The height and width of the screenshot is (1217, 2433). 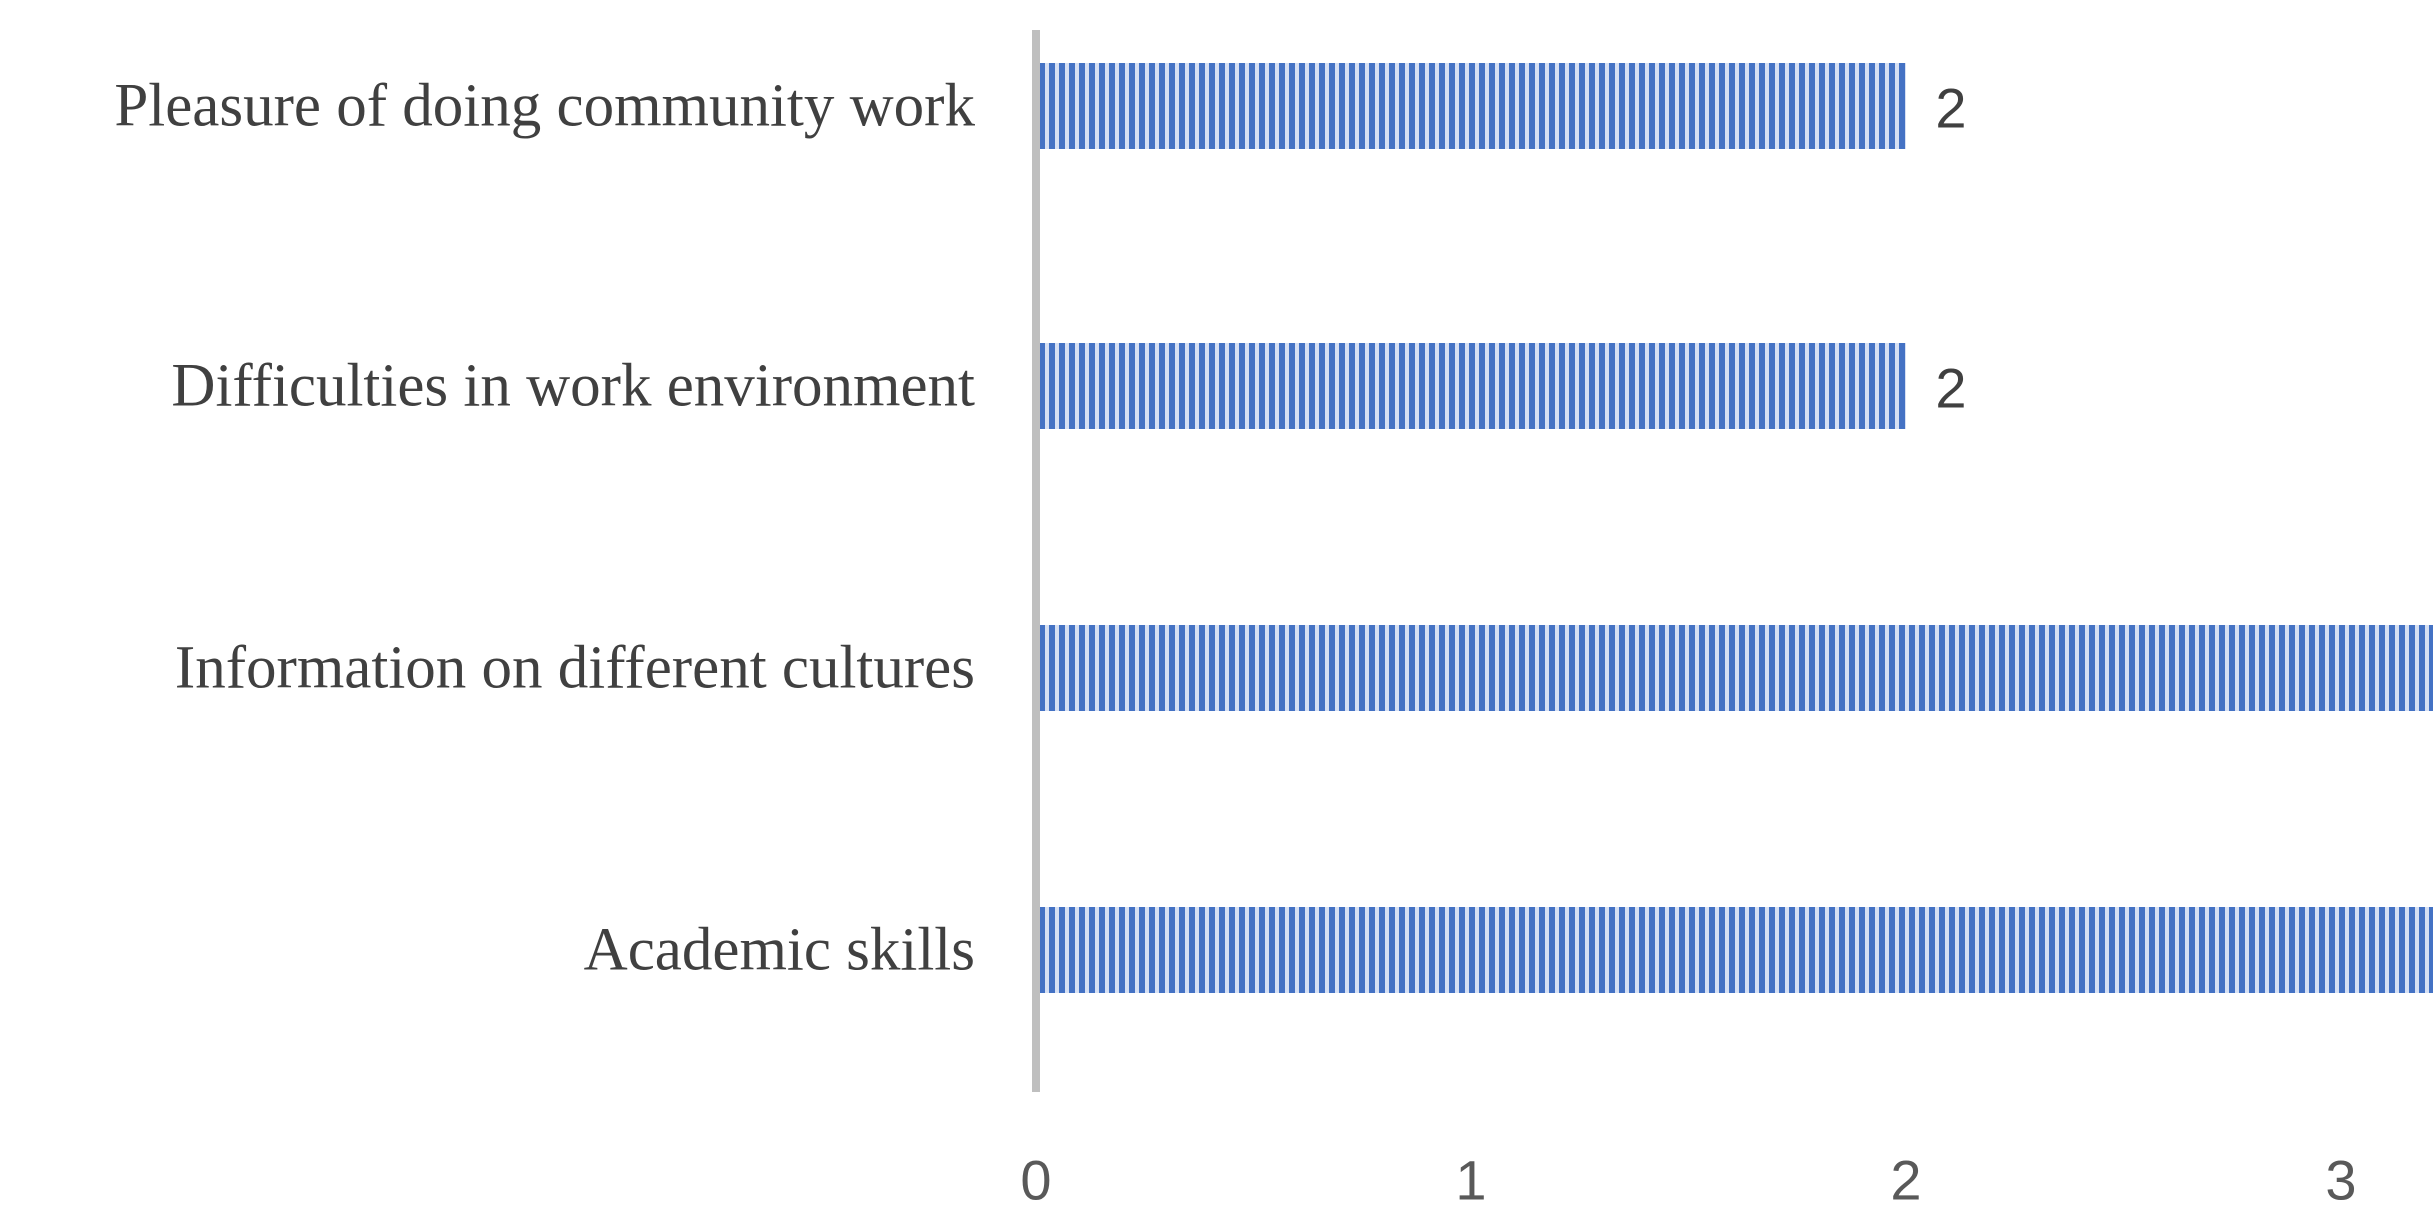 I want to click on data-label-pleasure-of-doing-community-work: 2, so click(x=1950, y=108).